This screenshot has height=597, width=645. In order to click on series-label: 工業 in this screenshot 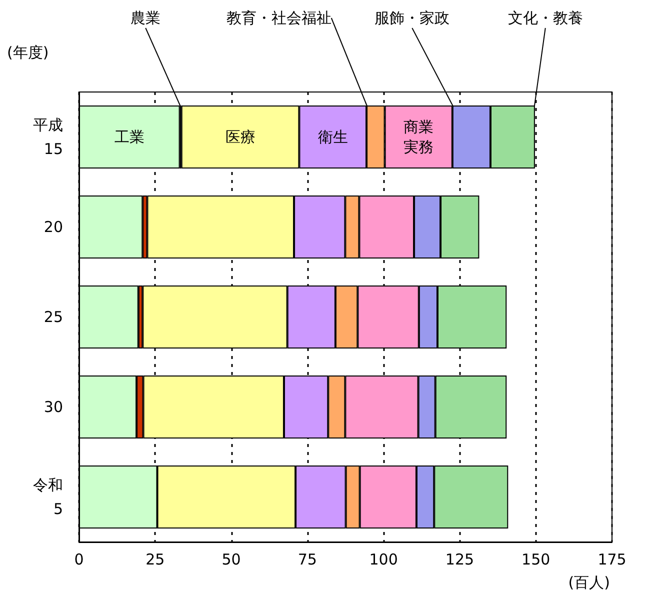, I will do `click(129, 137)`.